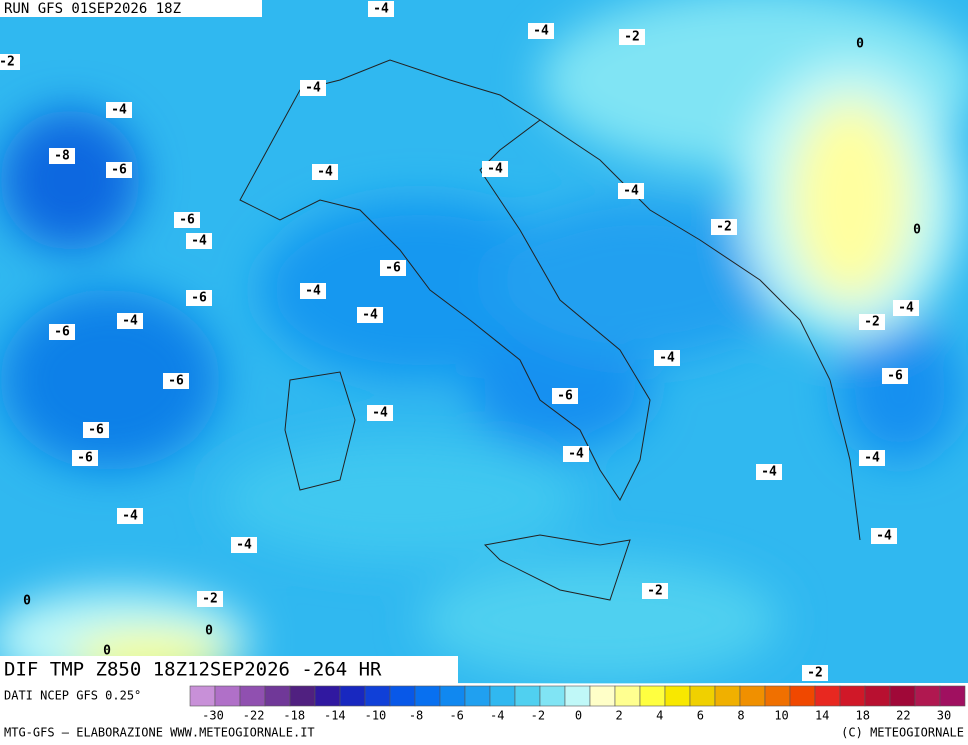 The width and height of the screenshot is (968, 745). Describe the element at coordinates (456, 716) in the screenshot. I see `colorbar-label: -6` at that location.